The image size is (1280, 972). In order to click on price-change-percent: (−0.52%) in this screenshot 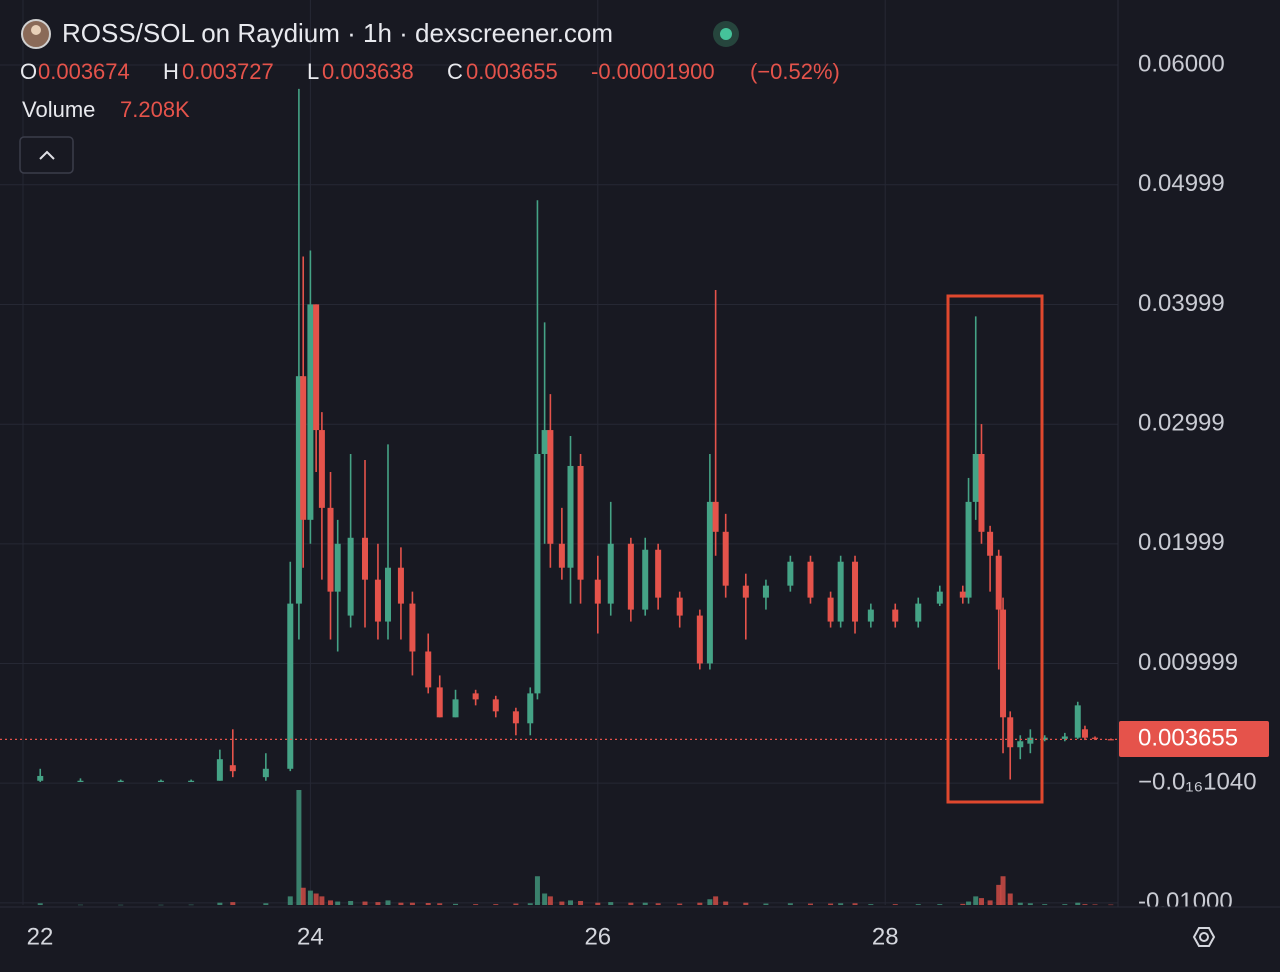, I will do `click(795, 71)`.